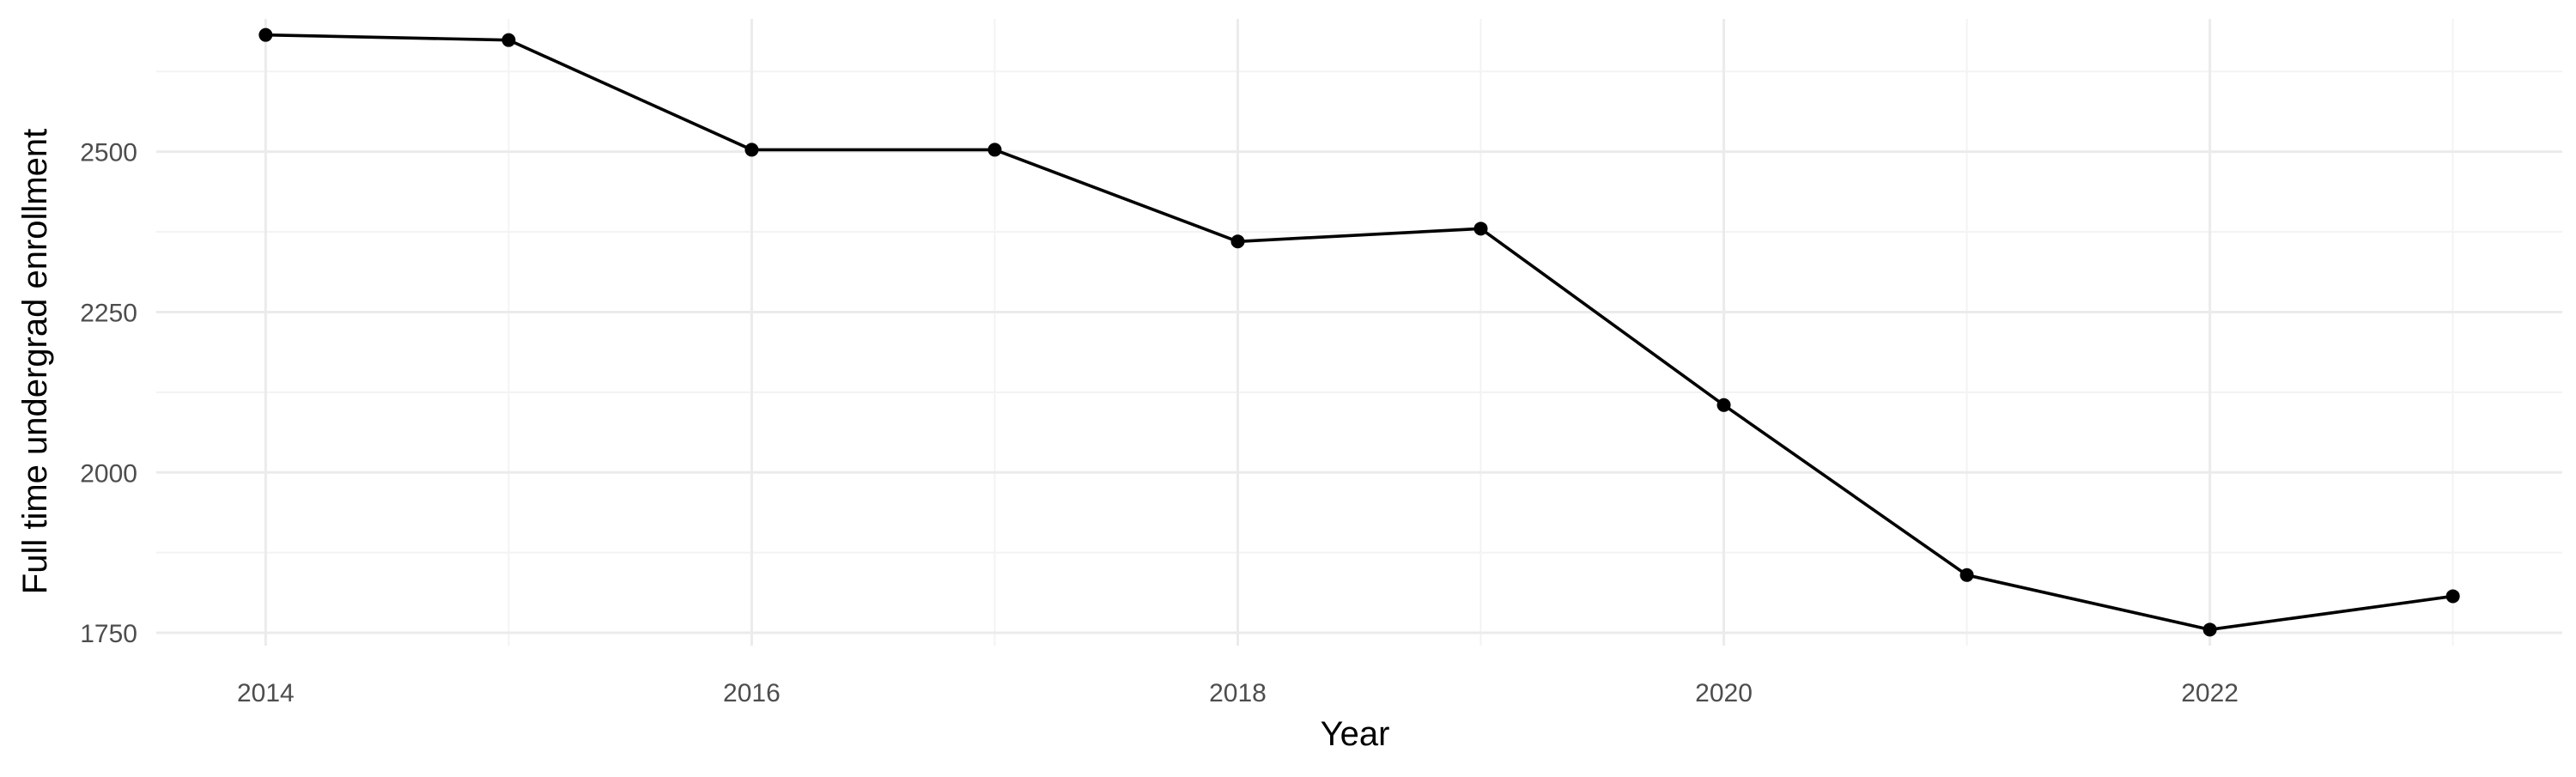 The width and height of the screenshot is (2576, 777). Describe the element at coordinates (109, 634) in the screenshot. I see `y-tick-label: 1750` at that location.